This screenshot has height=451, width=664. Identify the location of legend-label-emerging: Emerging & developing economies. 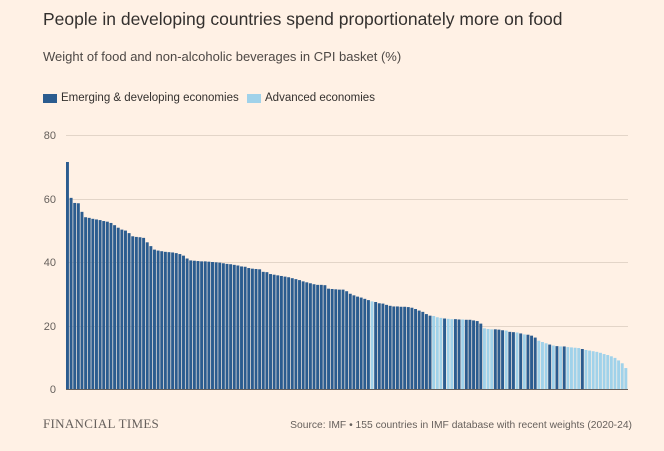
(150, 98).